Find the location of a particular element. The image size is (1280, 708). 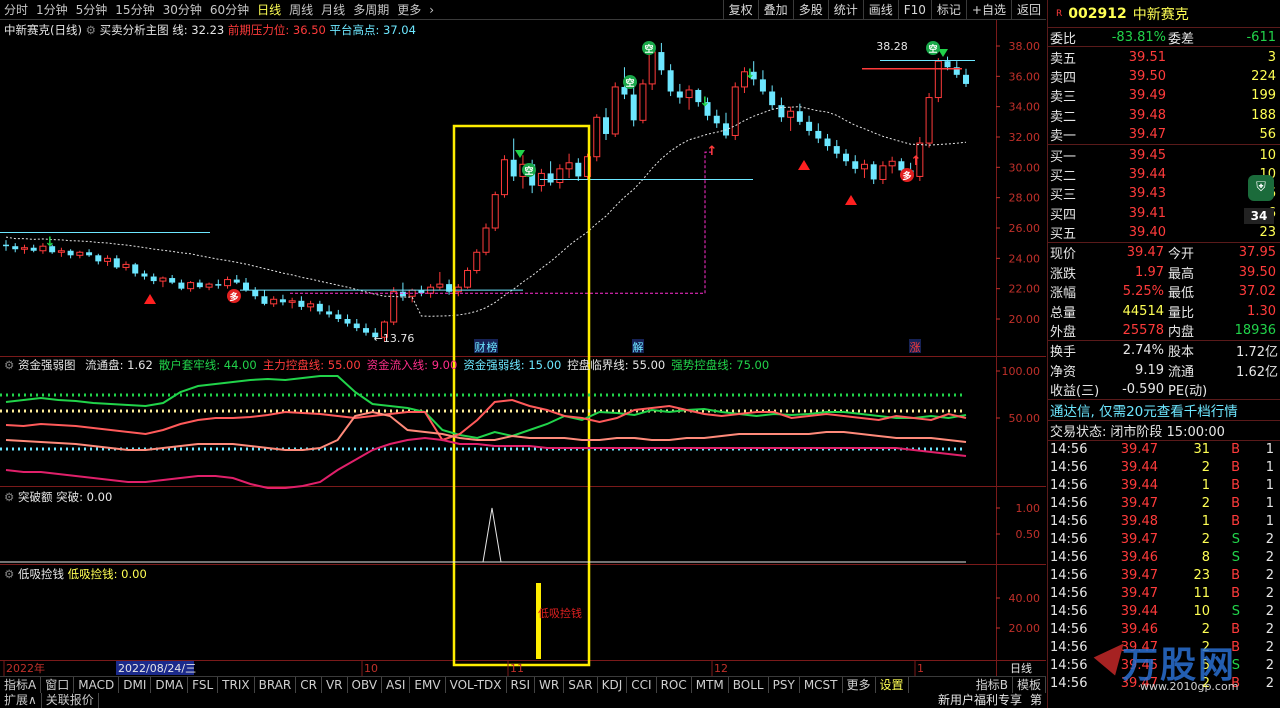

toolbar-button: 画线 is located at coordinates (880, 10).